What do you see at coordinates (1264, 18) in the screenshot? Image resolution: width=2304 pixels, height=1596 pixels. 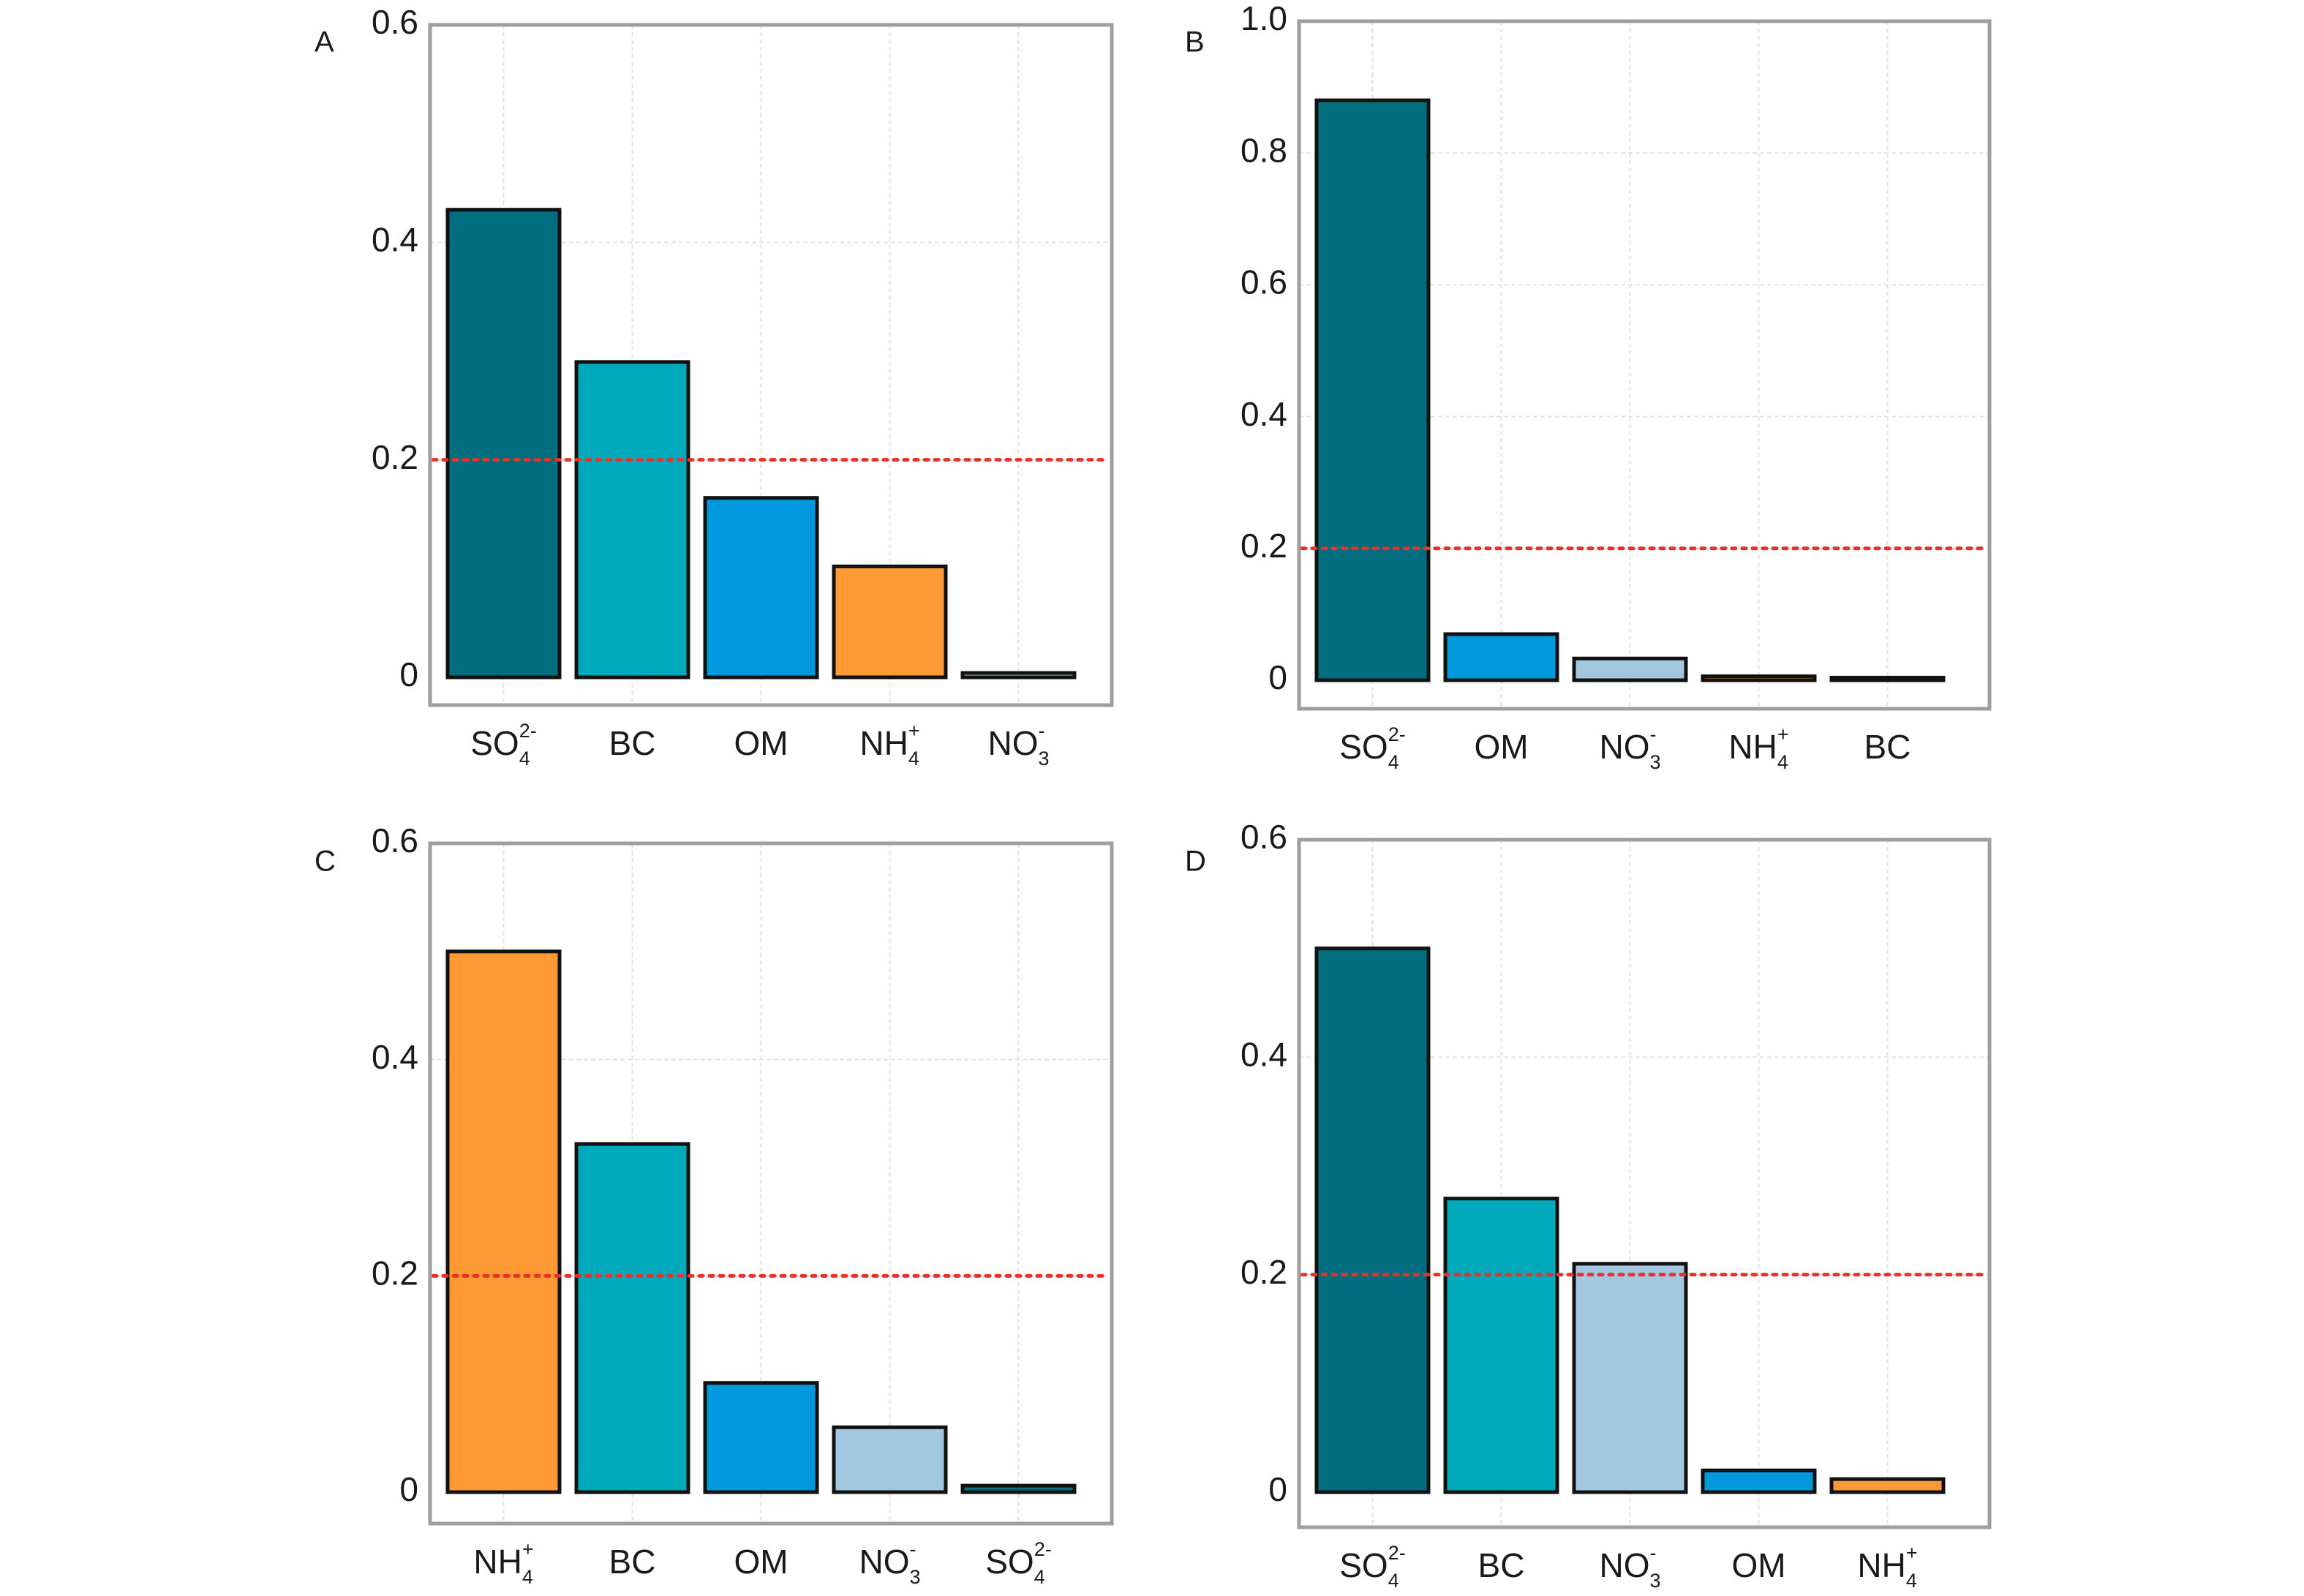 I see `ytick-label: 1.0` at bounding box center [1264, 18].